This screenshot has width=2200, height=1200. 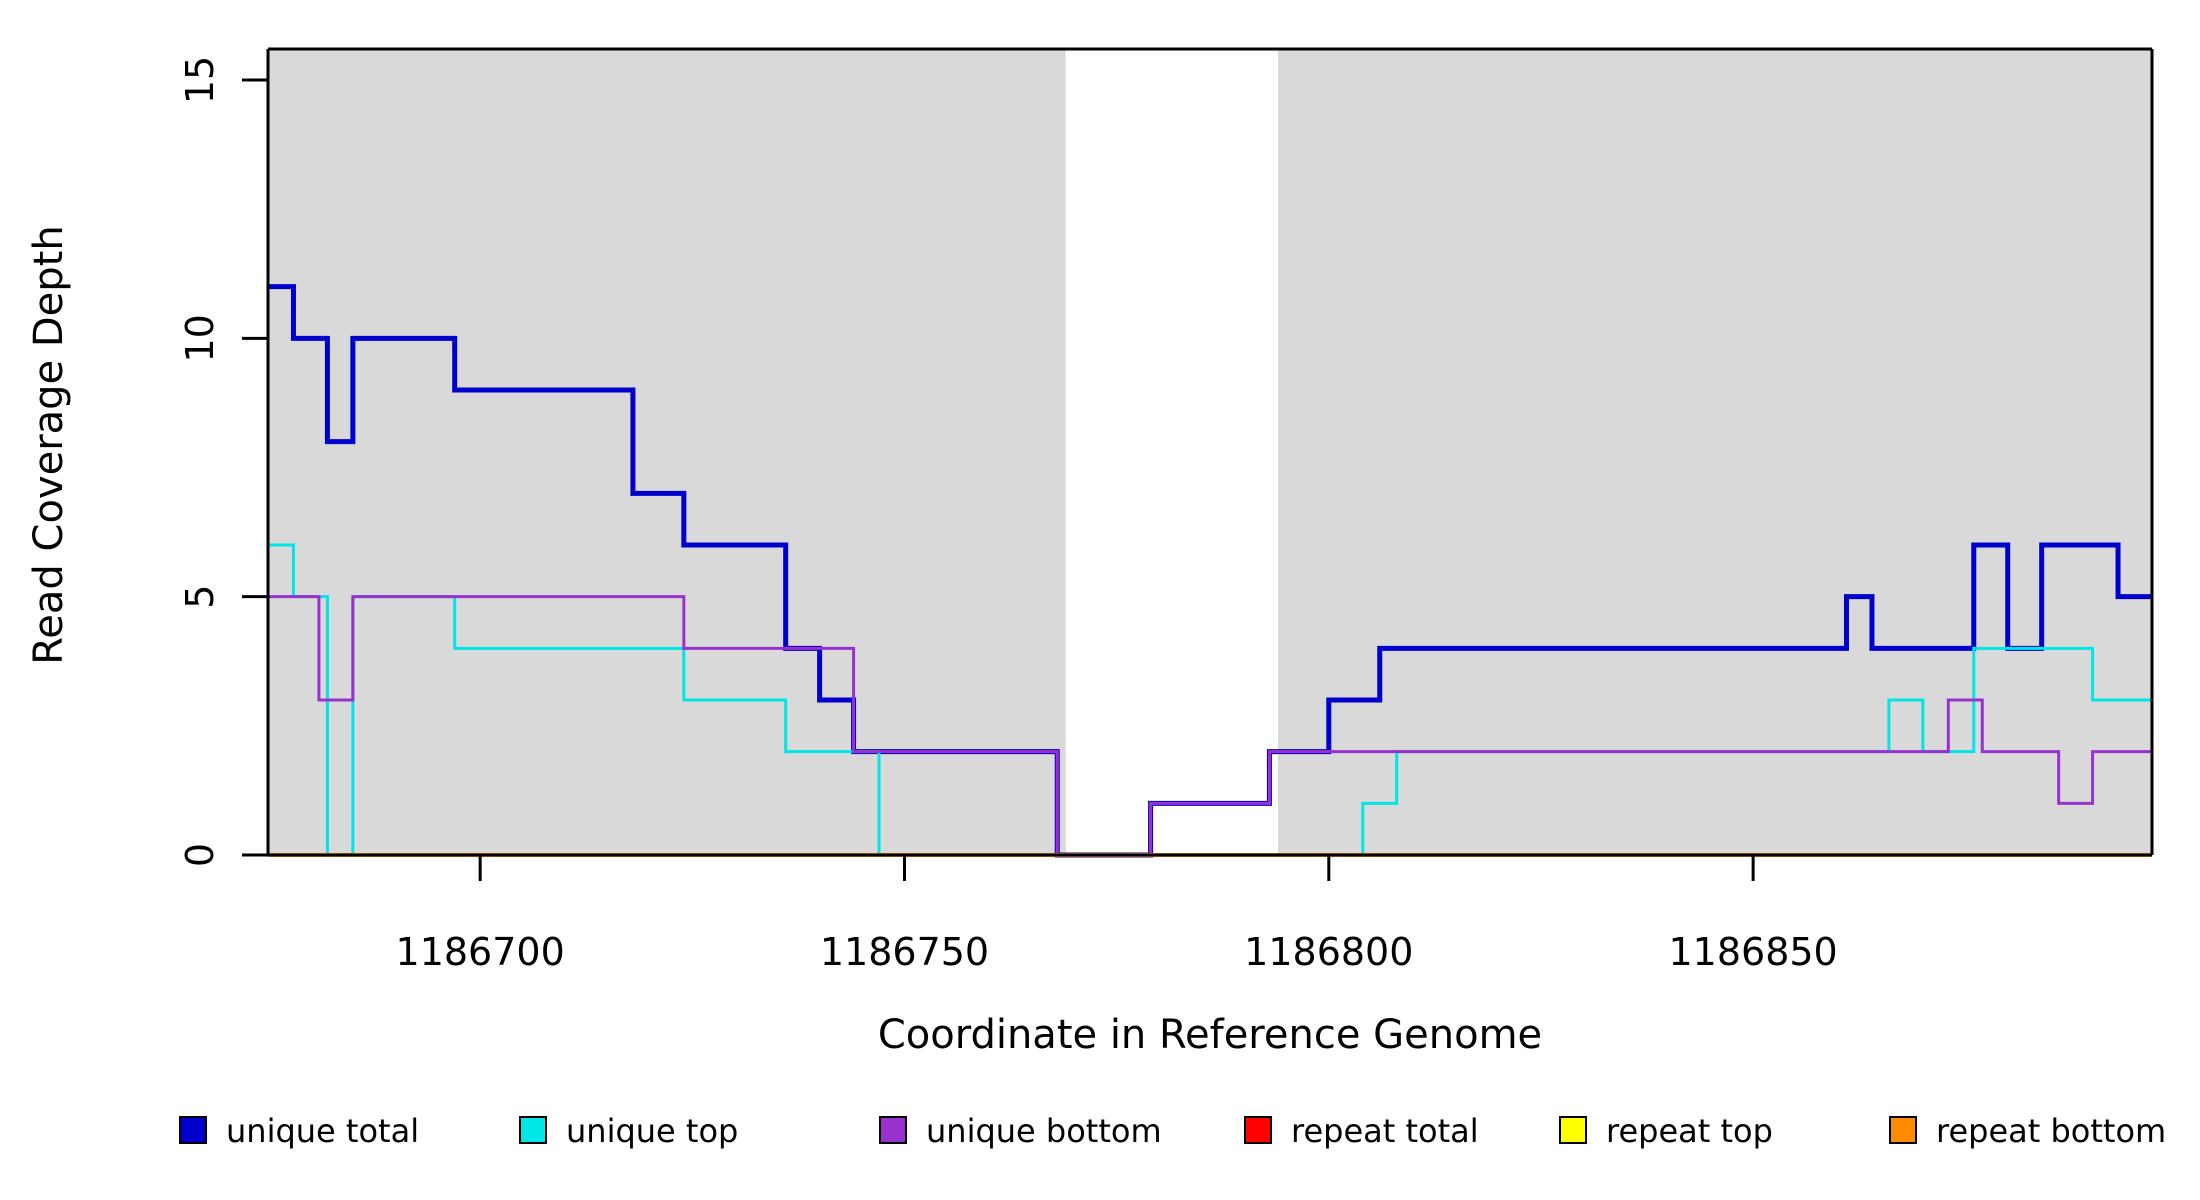 What do you see at coordinates (322, 1131) in the screenshot?
I see `legend-label: unique total` at bounding box center [322, 1131].